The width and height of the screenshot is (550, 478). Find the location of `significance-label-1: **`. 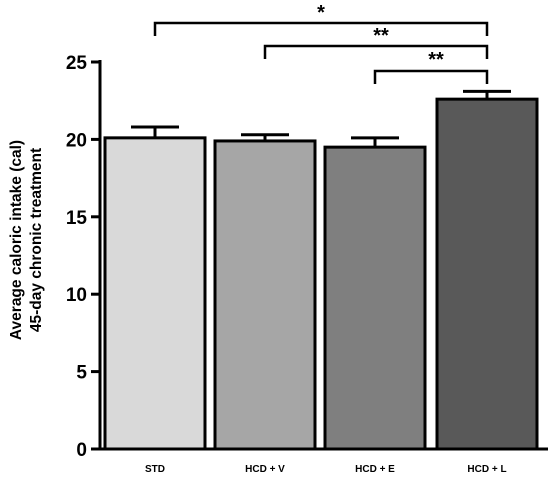

significance-label-1: ** is located at coordinates (381, 36).